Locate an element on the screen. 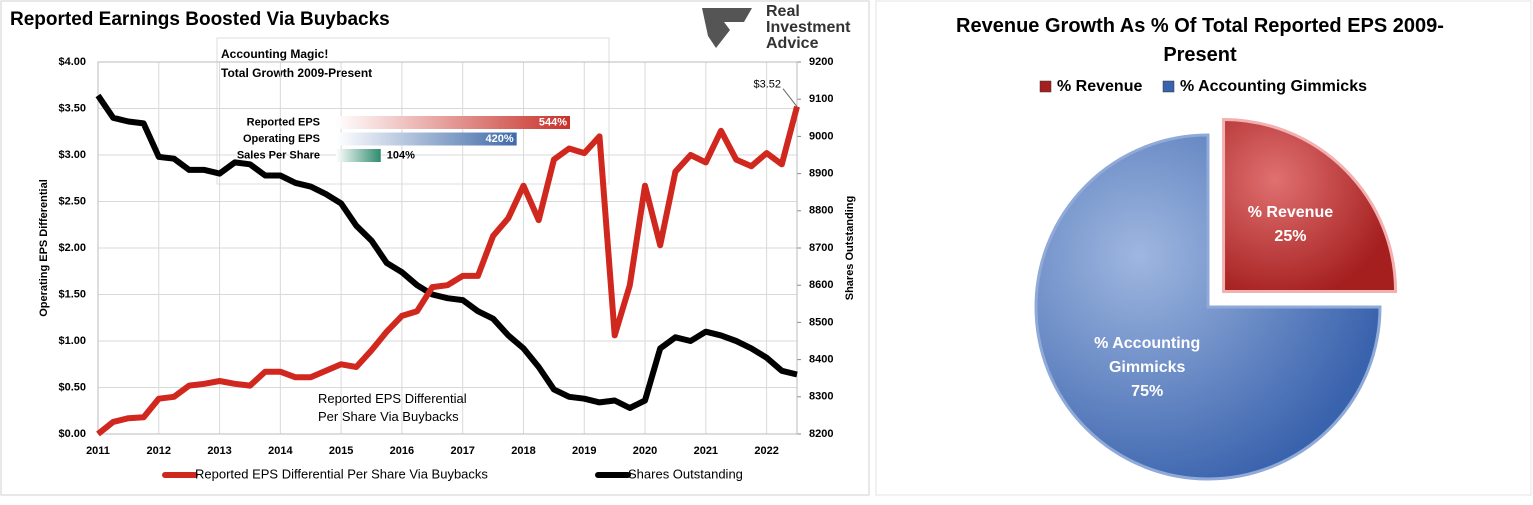 The height and width of the screenshot is (505, 1533). x-tick-label: 2015 is located at coordinates (341, 451).